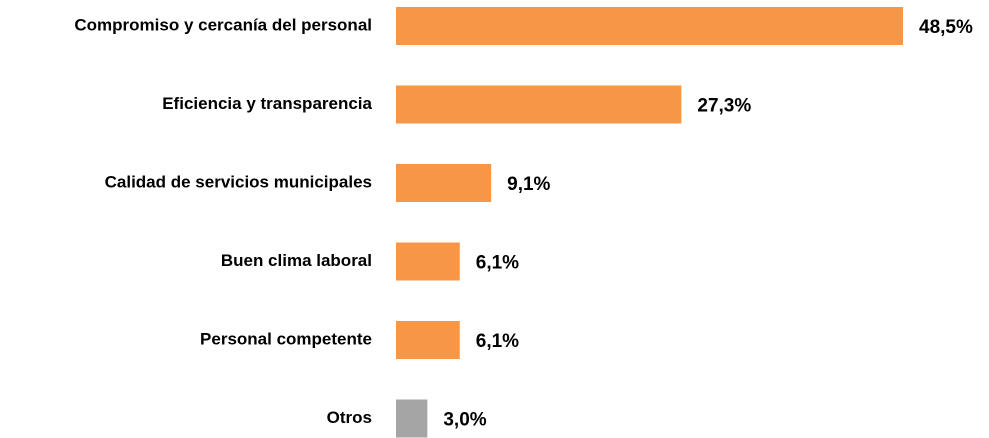 This screenshot has width=989, height=438. Describe the element at coordinates (286, 338) in the screenshot. I see `category-label: Personal competente` at that location.